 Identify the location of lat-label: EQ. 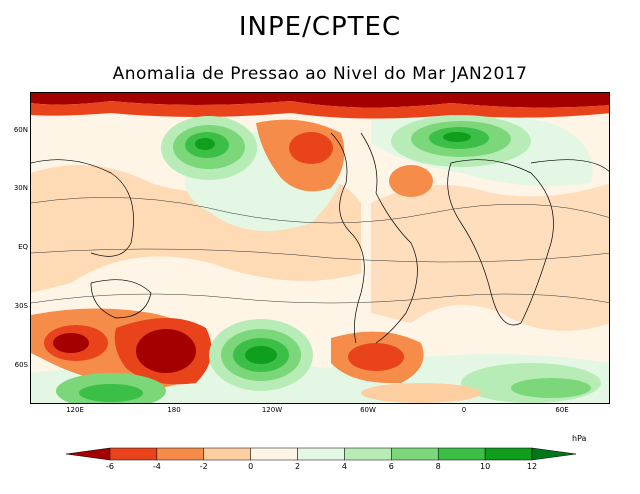
(23, 247).